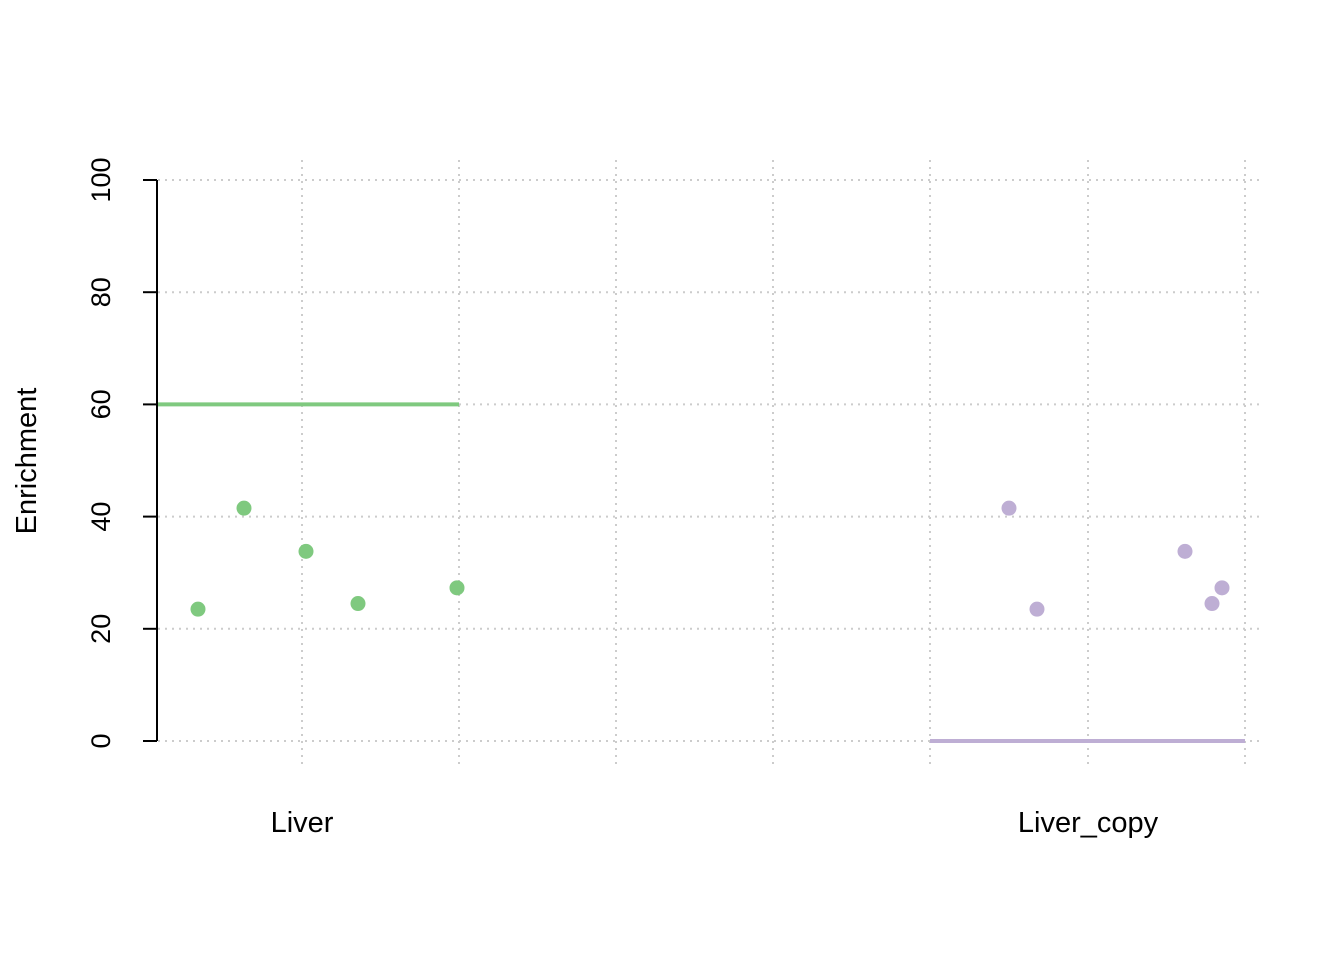  What do you see at coordinates (101, 517) in the screenshot?
I see `y-tick-label: 40` at bounding box center [101, 517].